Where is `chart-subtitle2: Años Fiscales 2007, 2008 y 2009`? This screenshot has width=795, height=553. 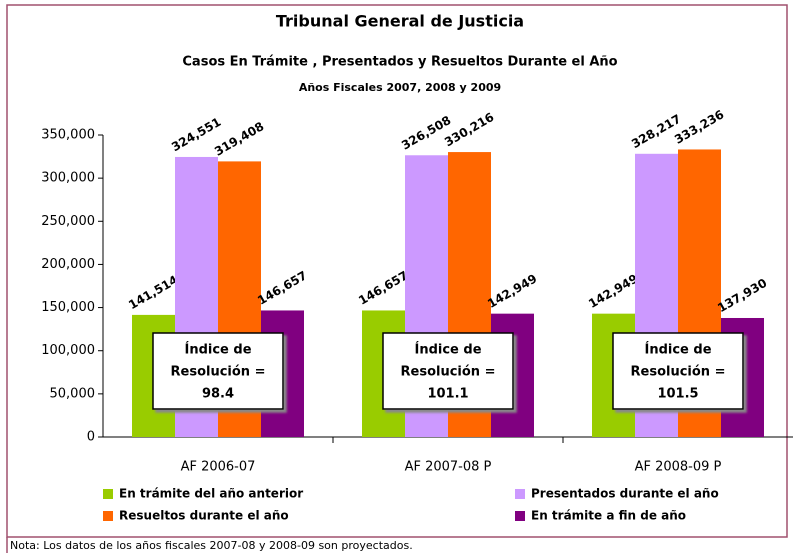 chart-subtitle2: Años Fiscales 2007, 2008 y 2009 is located at coordinates (400, 87).